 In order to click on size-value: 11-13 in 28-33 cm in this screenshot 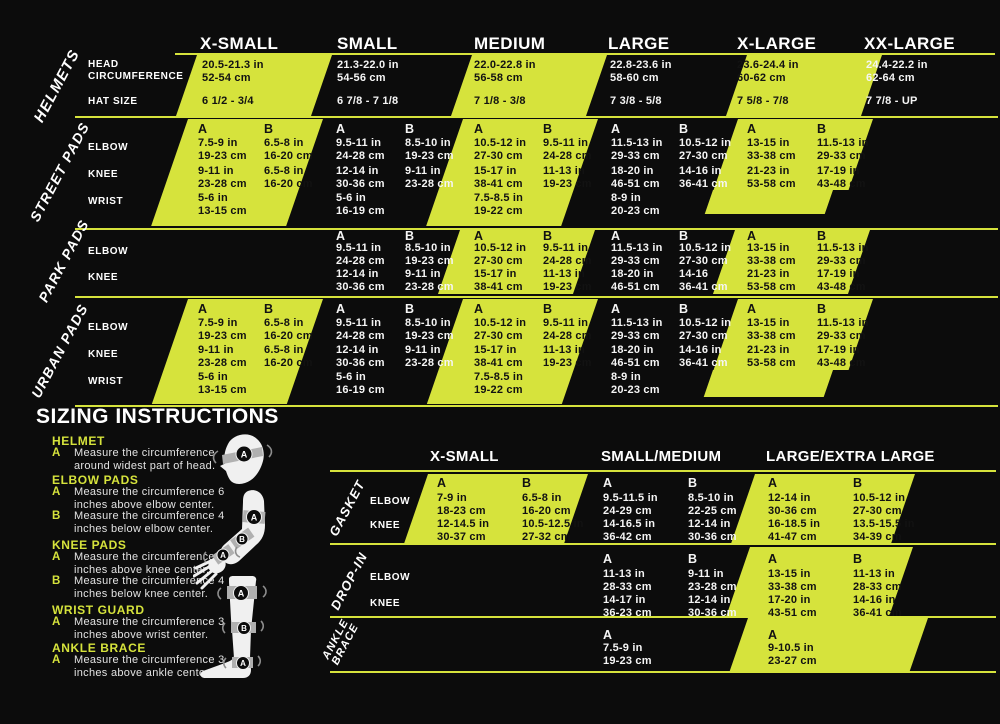, I will do `click(877, 580)`.